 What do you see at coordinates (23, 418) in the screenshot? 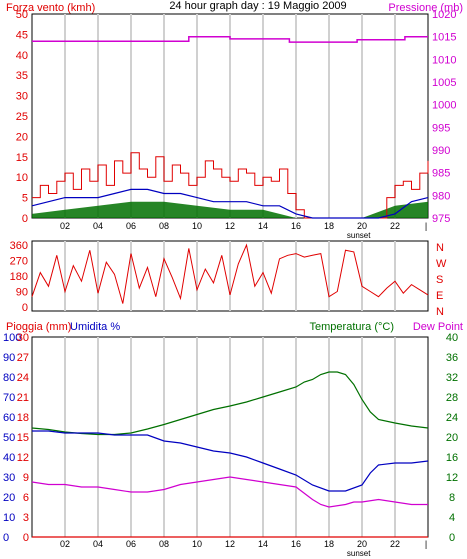
I see `rain-tick-label: 18` at bounding box center [23, 418].